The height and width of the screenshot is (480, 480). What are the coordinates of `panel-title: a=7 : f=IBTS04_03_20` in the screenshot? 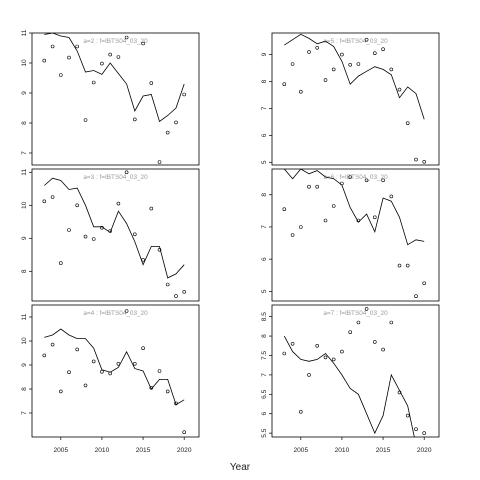 It's located at (355, 313).